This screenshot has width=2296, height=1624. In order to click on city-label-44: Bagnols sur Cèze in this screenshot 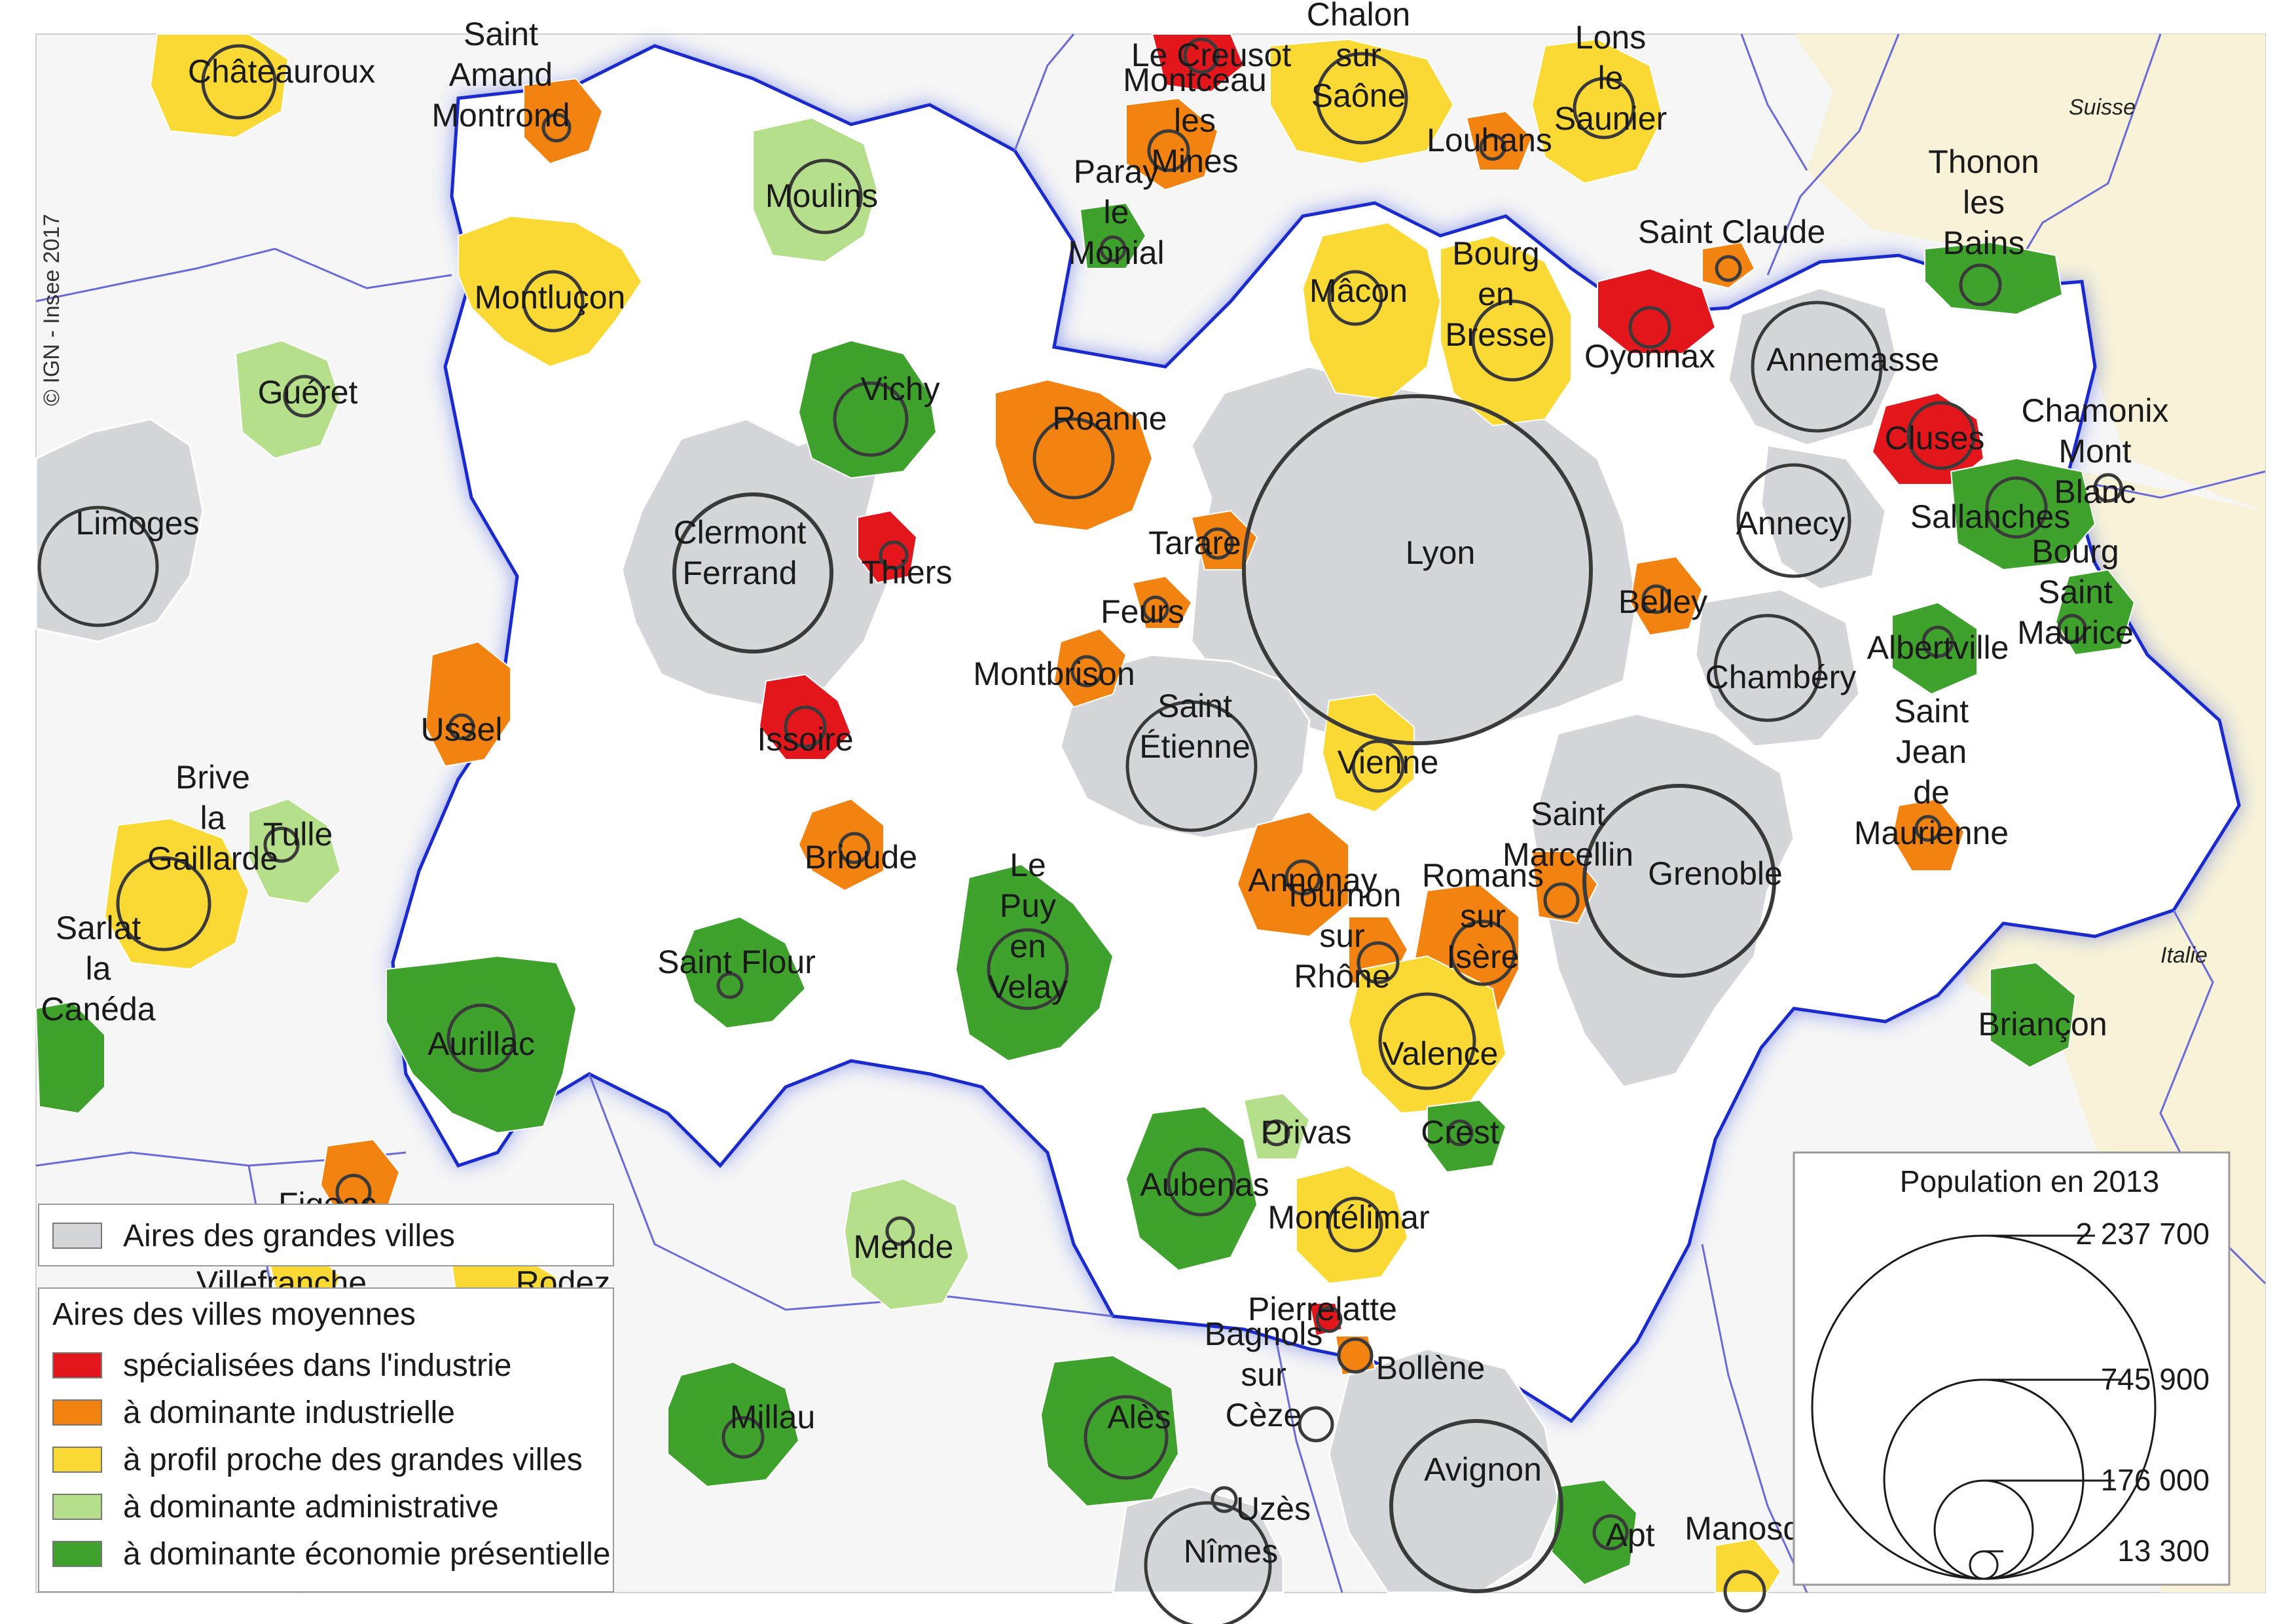, I will do `click(1264, 1374)`.